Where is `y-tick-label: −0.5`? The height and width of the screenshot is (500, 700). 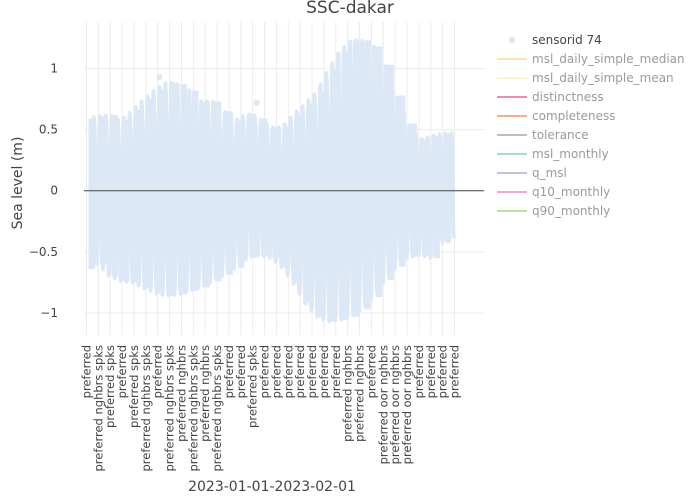
y-tick-label: −0.5 is located at coordinates (43, 252).